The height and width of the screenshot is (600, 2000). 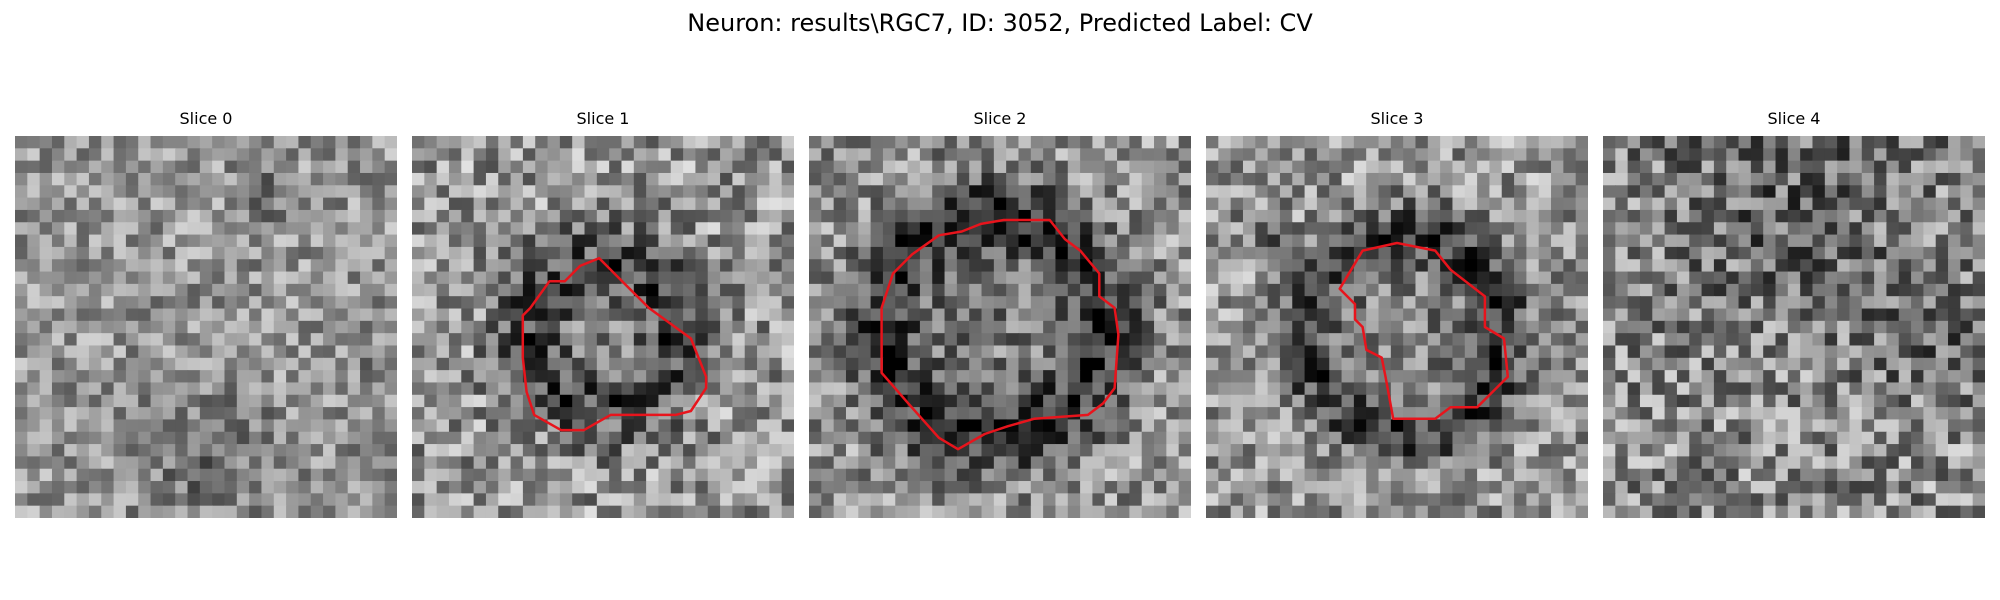 I want to click on slice-panel-2: Slice 2, so click(x=1000, y=313).